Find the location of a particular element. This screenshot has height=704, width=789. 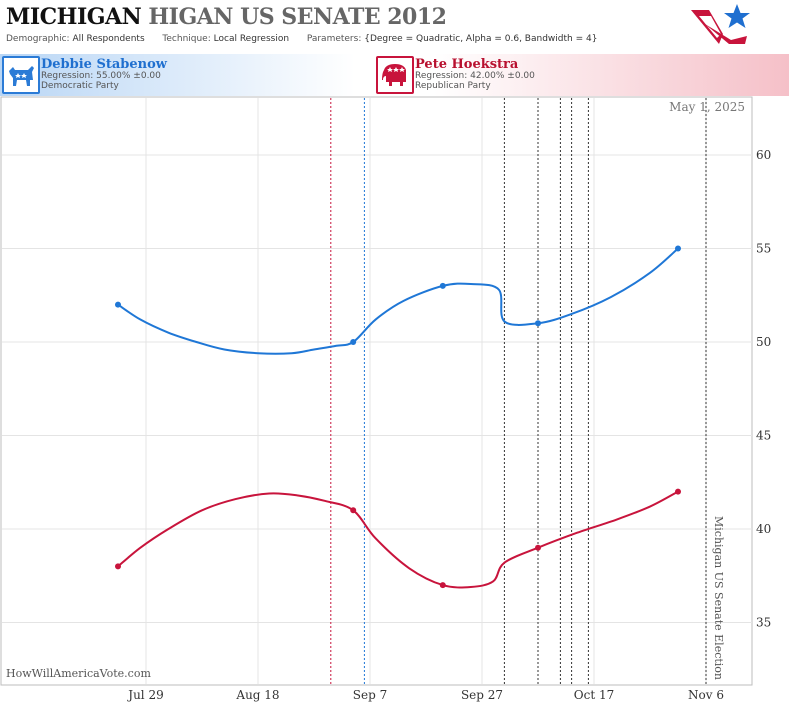

title-race: HIGAN US SENATE 2012 is located at coordinates (297, 17).